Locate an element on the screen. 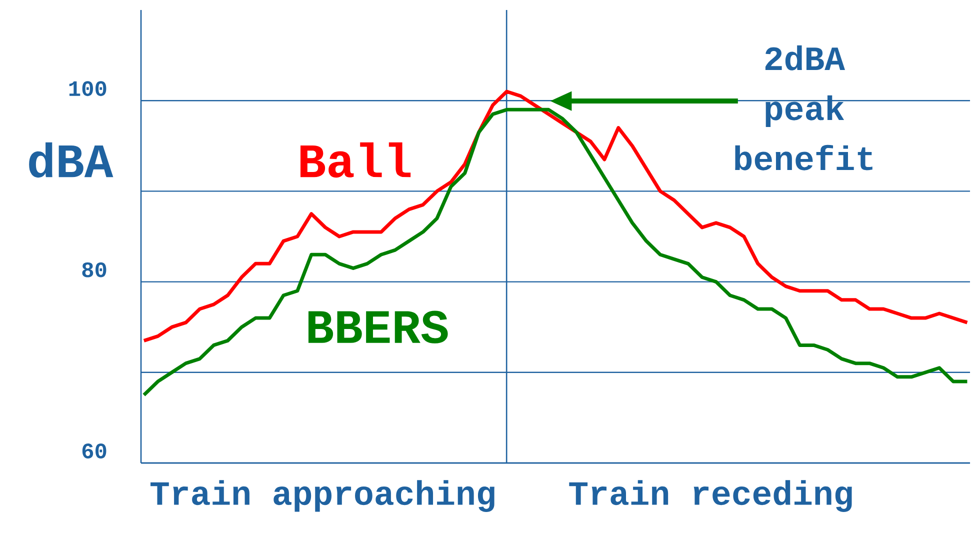 The image size is (973, 549). series-label: Ball is located at coordinates (355, 160).